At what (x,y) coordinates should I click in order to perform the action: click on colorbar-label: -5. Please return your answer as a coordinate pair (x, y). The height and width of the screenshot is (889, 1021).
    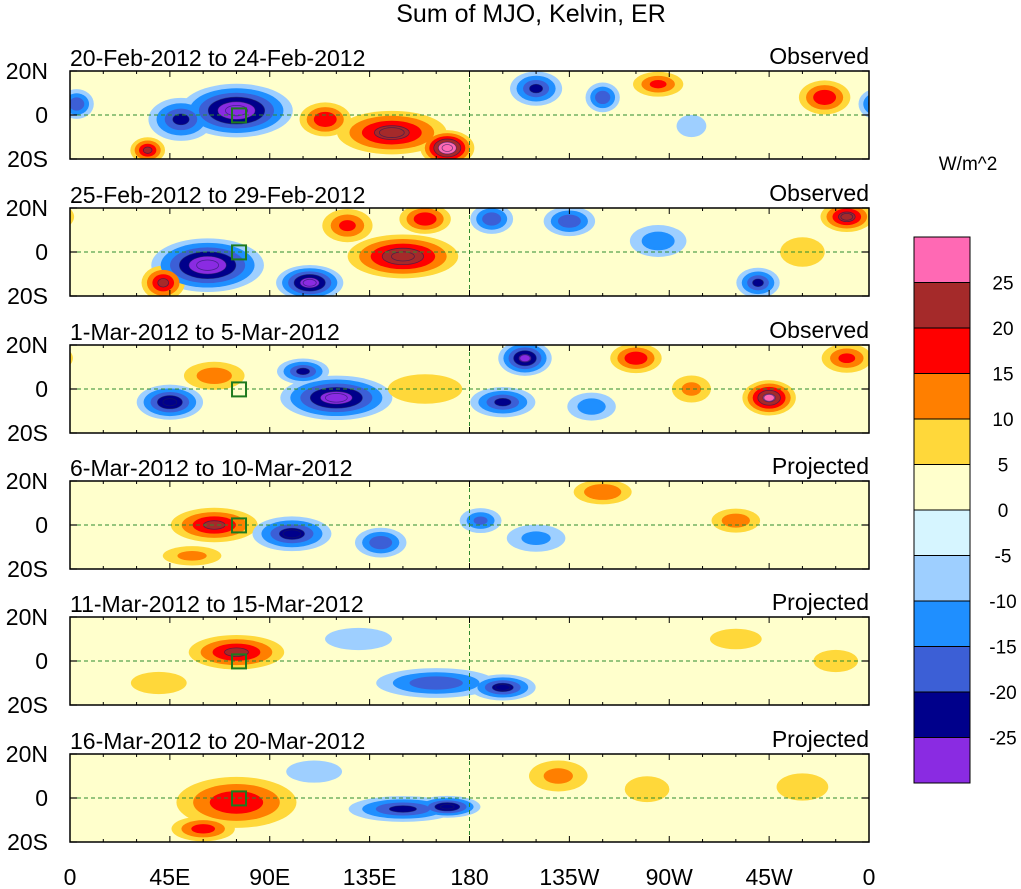
    Looking at the image, I should click on (1003, 557).